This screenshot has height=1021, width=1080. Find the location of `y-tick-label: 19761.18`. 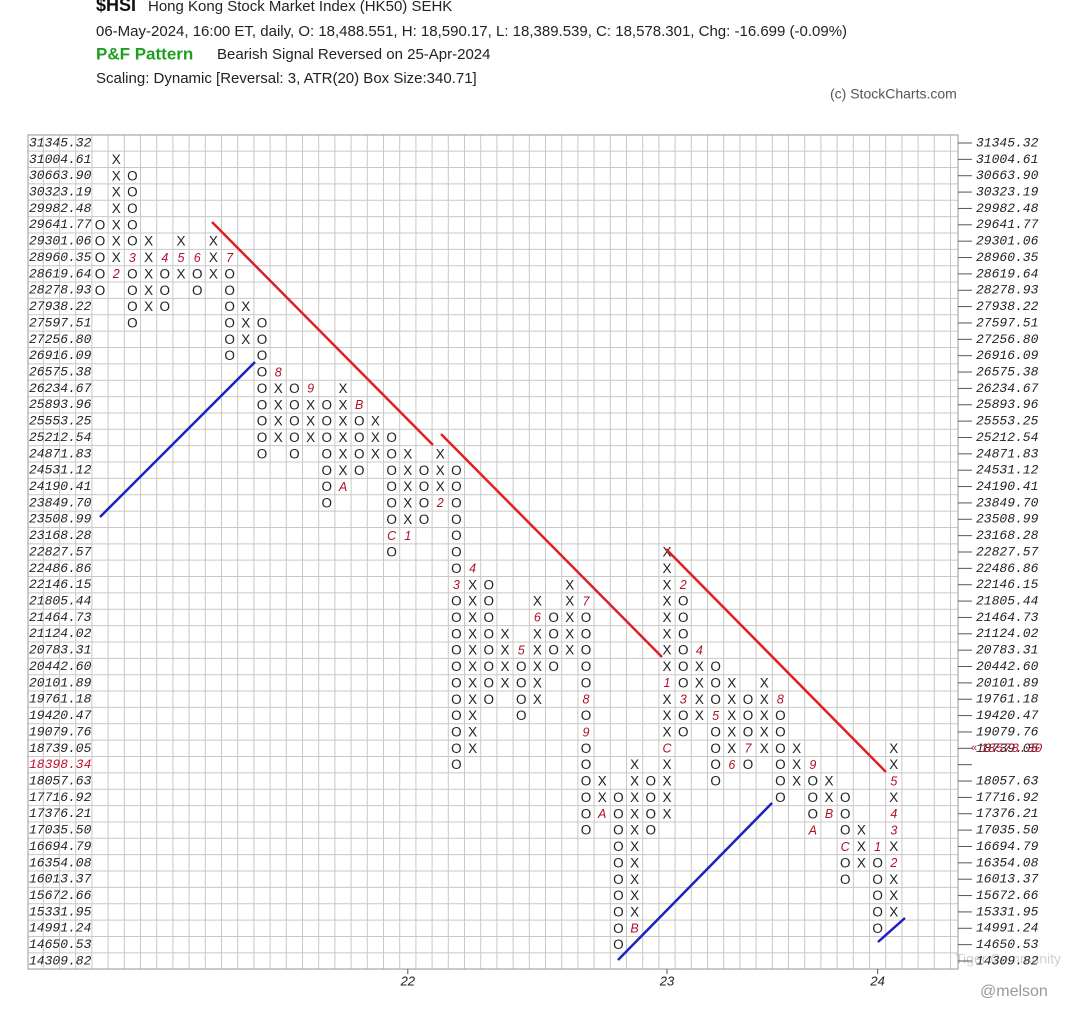

y-tick-label: 19761.18 is located at coordinates (60, 699).